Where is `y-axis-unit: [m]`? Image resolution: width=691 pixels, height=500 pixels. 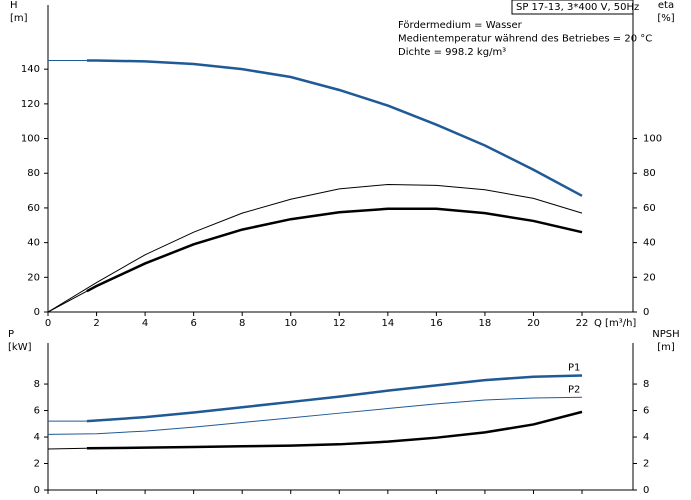
y-axis-unit: [m] is located at coordinates (19, 18).